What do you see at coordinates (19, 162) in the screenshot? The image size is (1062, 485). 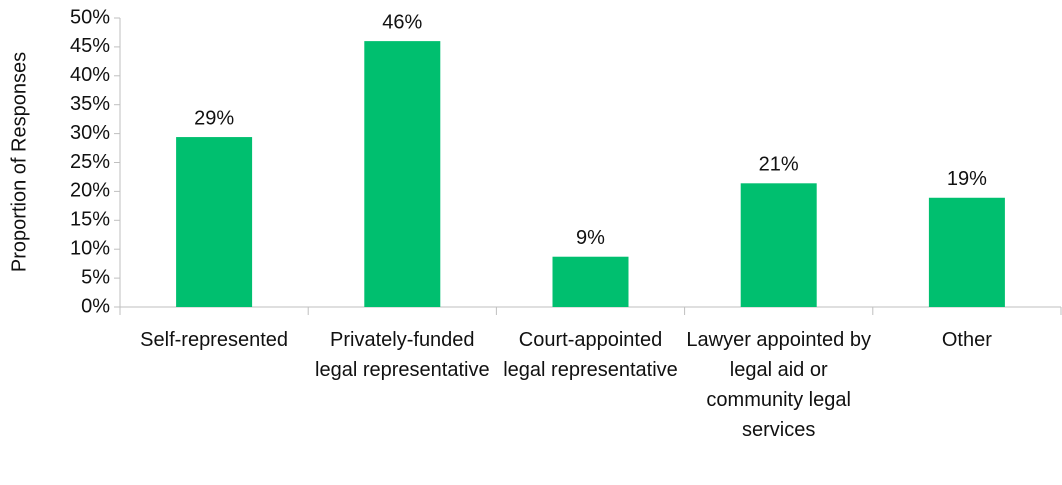 I see `y-axis-label: Proportion of Responses` at bounding box center [19, 162].